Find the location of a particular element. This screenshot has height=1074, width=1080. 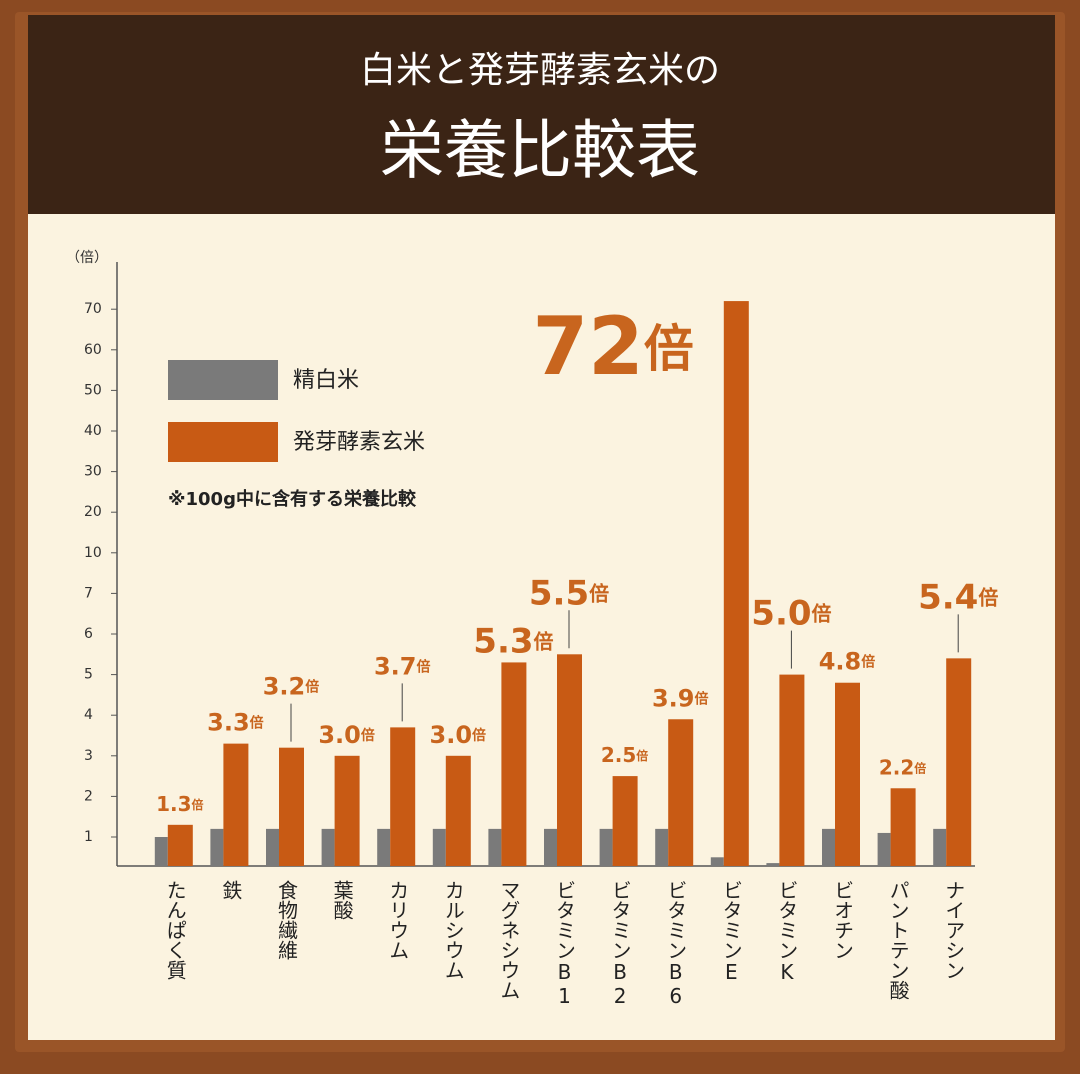

value-label: 3.9倍 is located at coordinates (680, 698).